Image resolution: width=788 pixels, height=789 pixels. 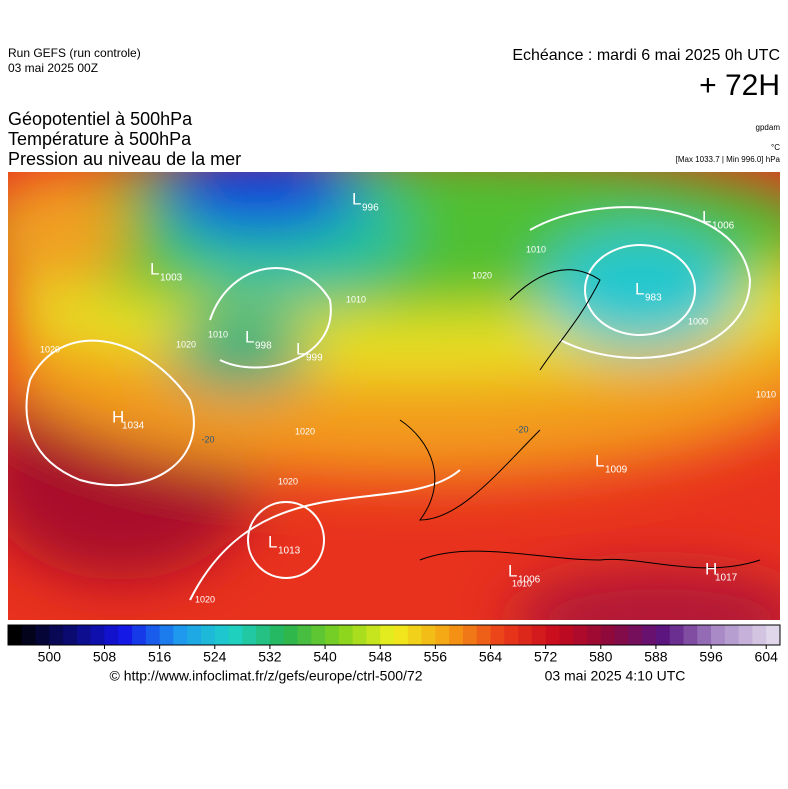 What do you see at coordinates (601, 657) in the screenshot?
I see `colorbar-label: 580` at bounding box center [601, 657].